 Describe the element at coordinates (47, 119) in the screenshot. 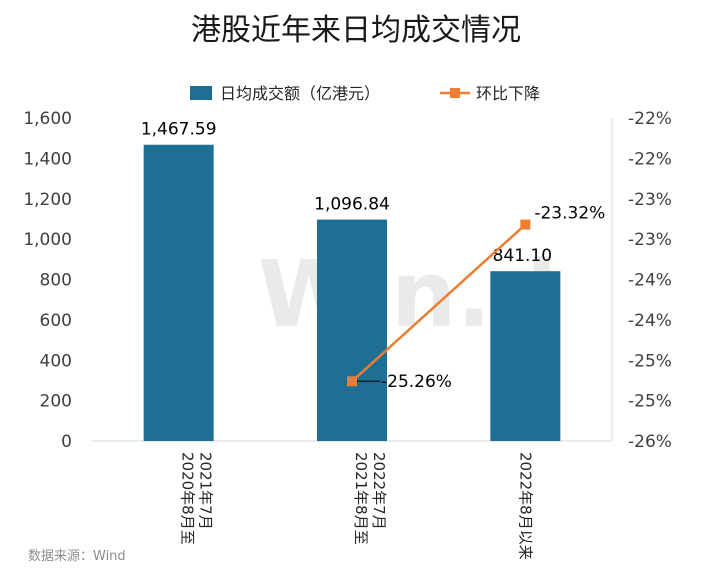

I see `y-left-tick-label: 1,600` at that location.